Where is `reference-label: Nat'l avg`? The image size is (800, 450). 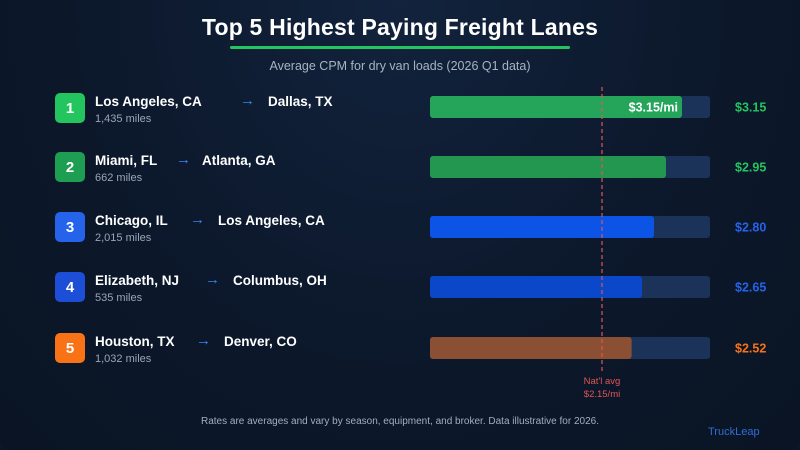
reference-label: Nat'l avg is located at coordinates (602, 381).